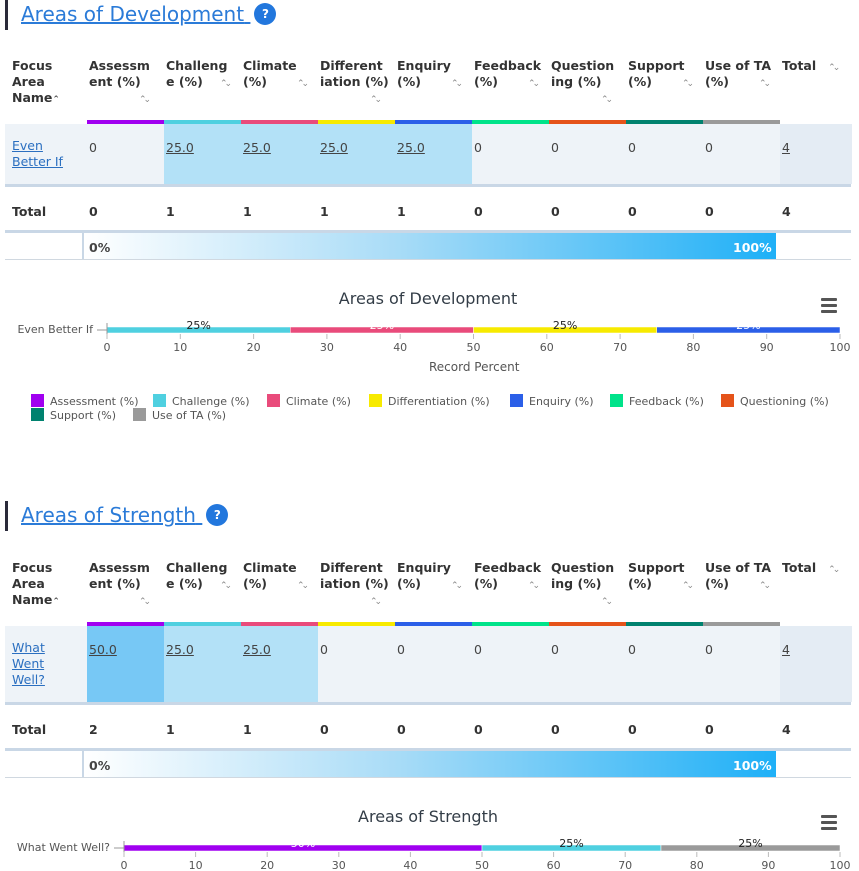 This screenshot has width=859, height=871. Describe the element at coordinates (100, 247) in the screenshot. I see `progress-start-label: 0%` at that location.